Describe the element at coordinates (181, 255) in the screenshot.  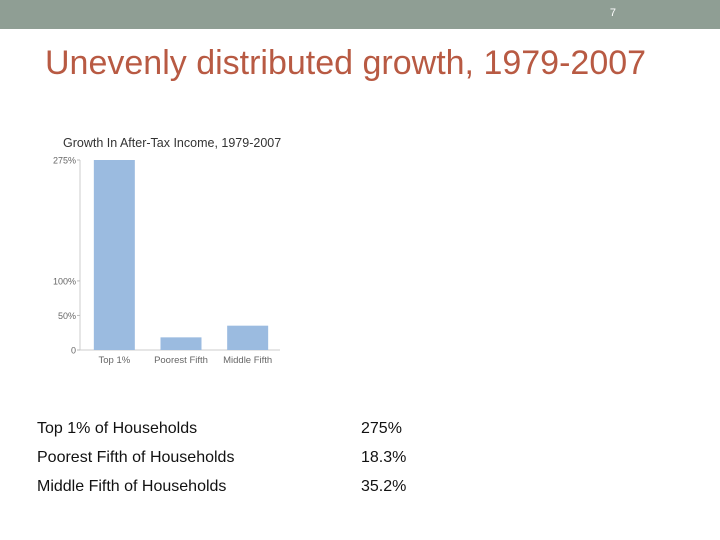
I see `chart-bars` at that location.